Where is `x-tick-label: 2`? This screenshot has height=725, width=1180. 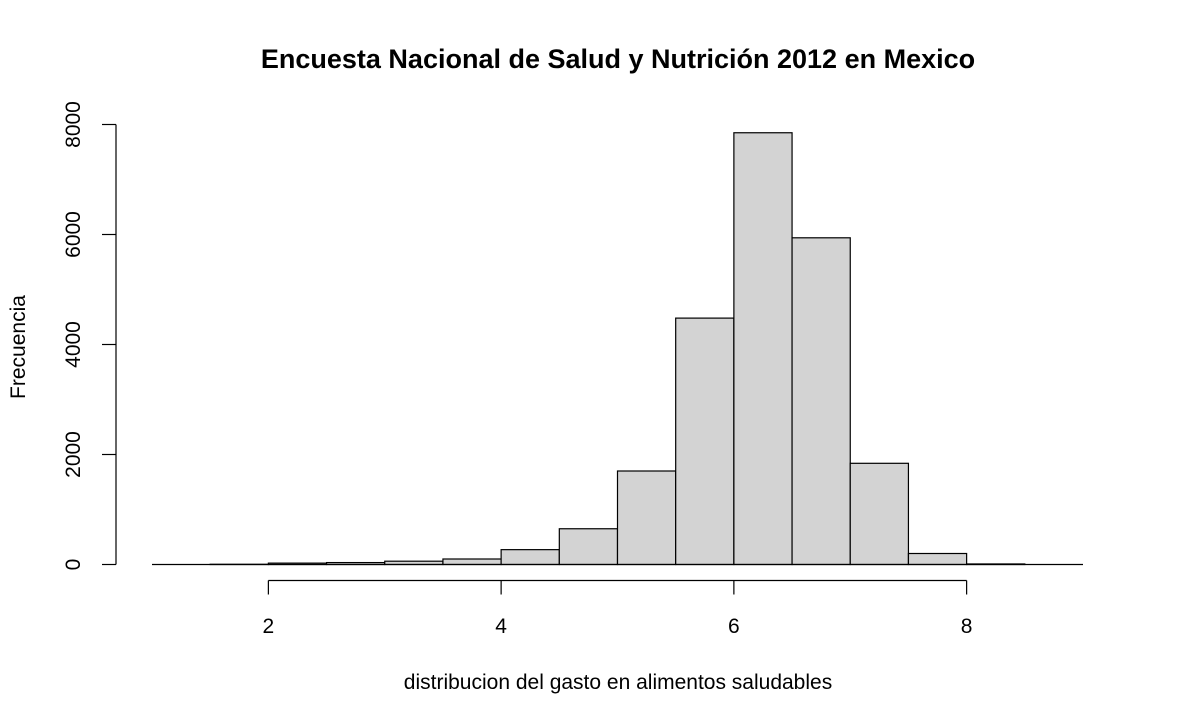
x-tick-label: 2 is located at coordinates (269, 626).